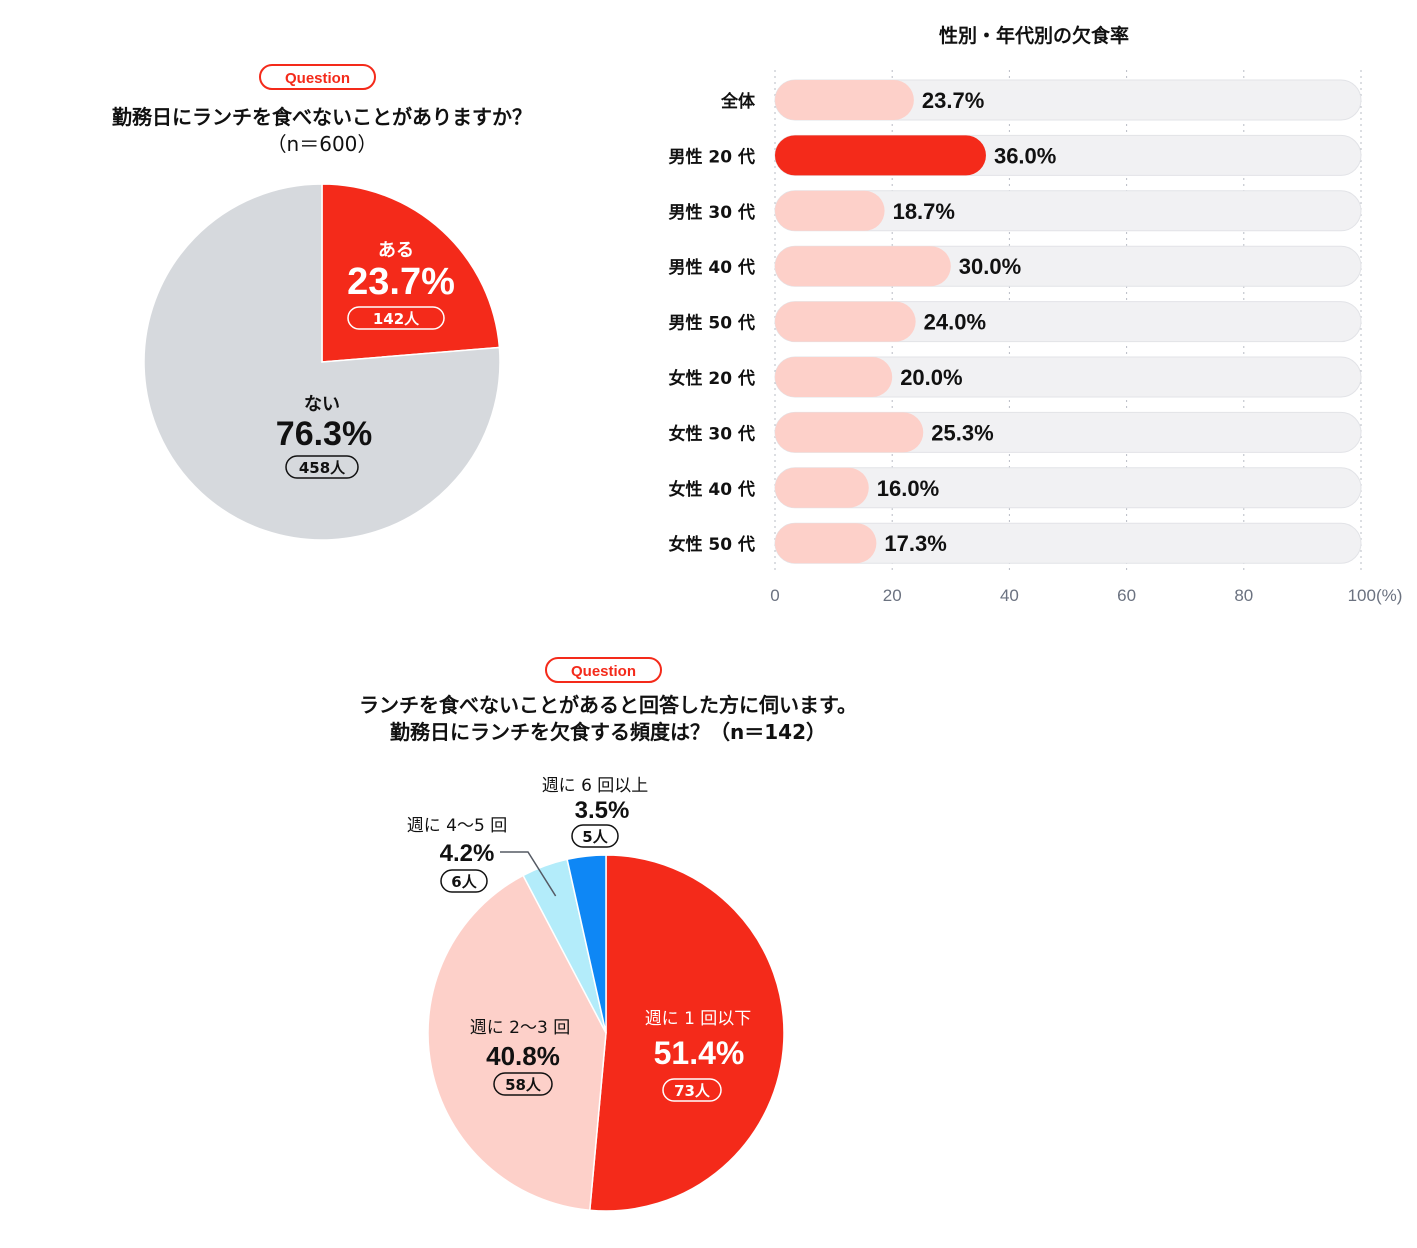 The width and height of the screenshot is (1417, 1248). I want to click on value-label: 25.3%, so click(962, 432).